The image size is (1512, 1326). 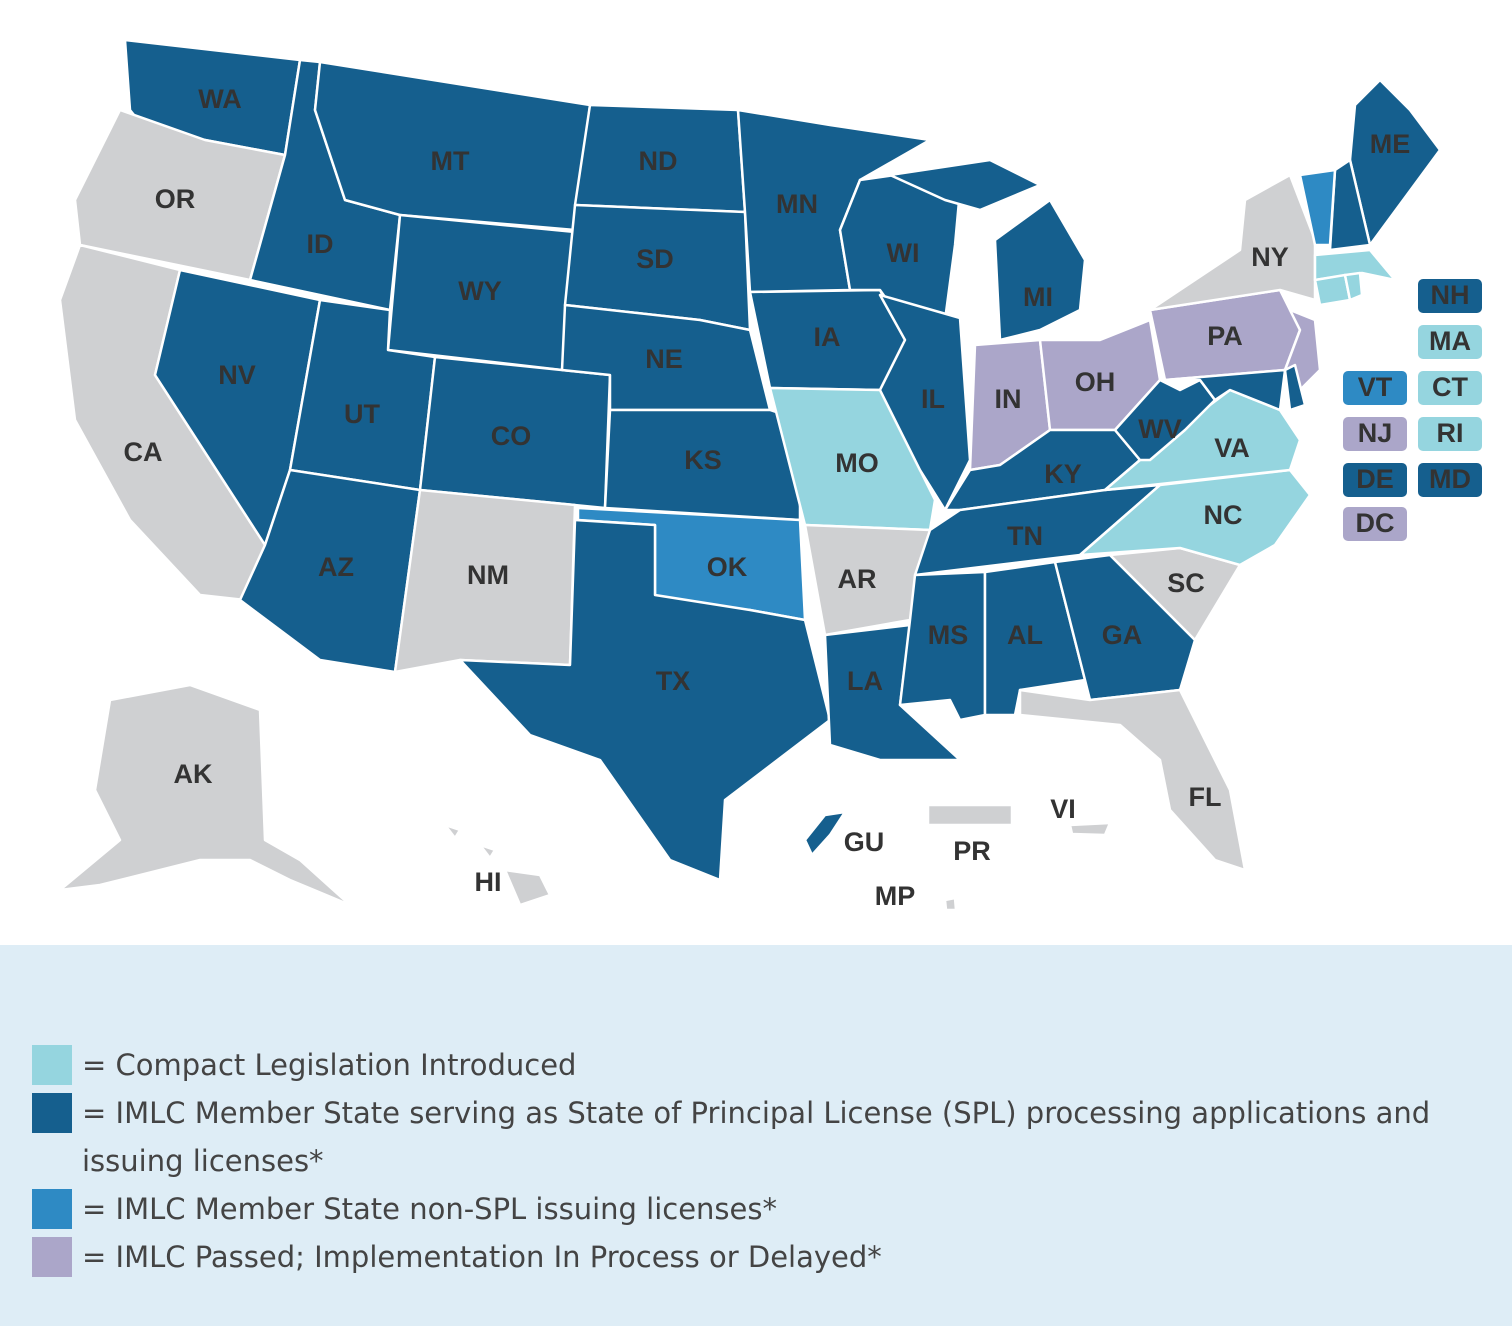 I want to click on legend-label: = Compact Legislation Introduced, so click(x=329, y=1065).